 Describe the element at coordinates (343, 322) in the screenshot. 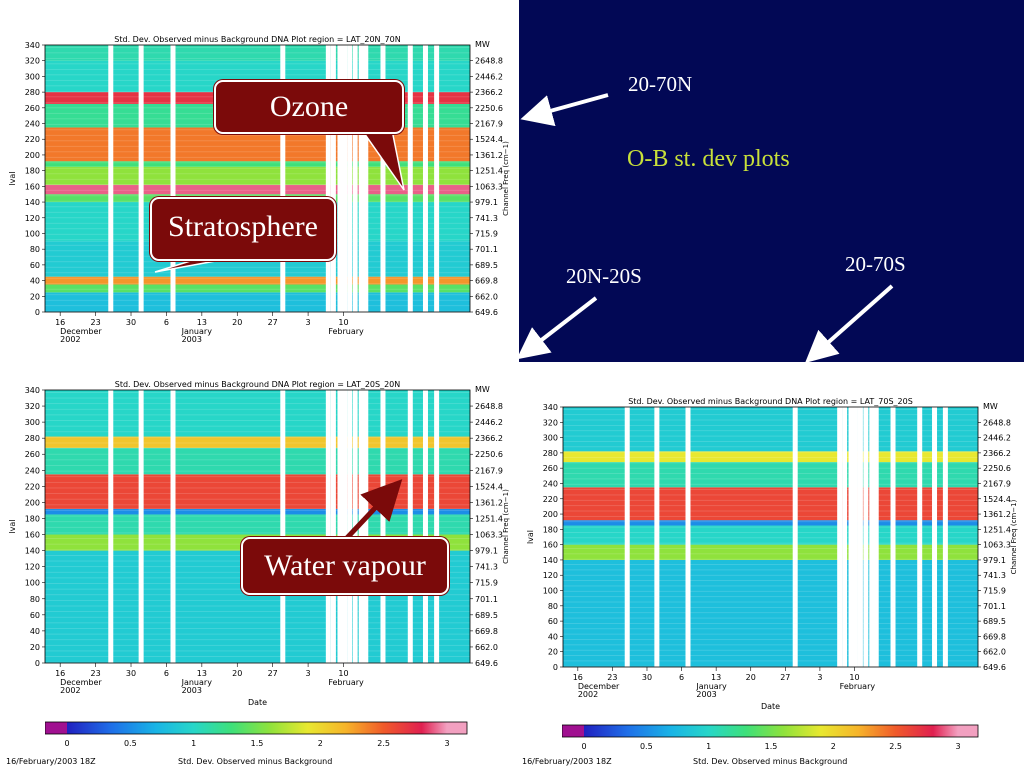

I see `x-tick-label: 10` at that location.